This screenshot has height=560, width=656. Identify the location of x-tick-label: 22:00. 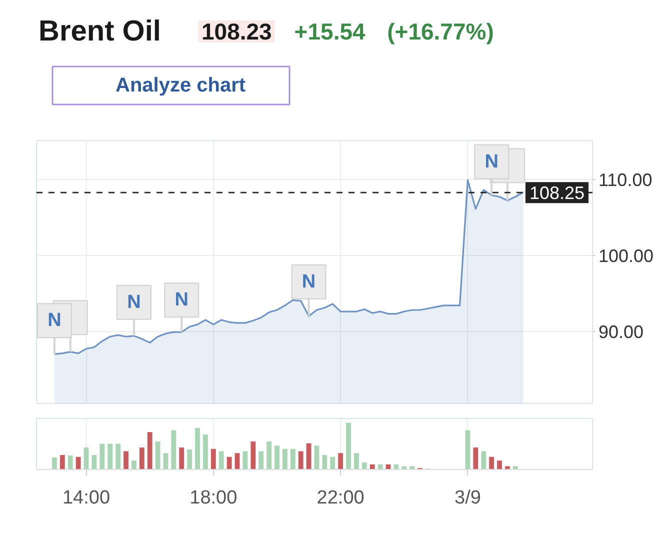
(340, 498).